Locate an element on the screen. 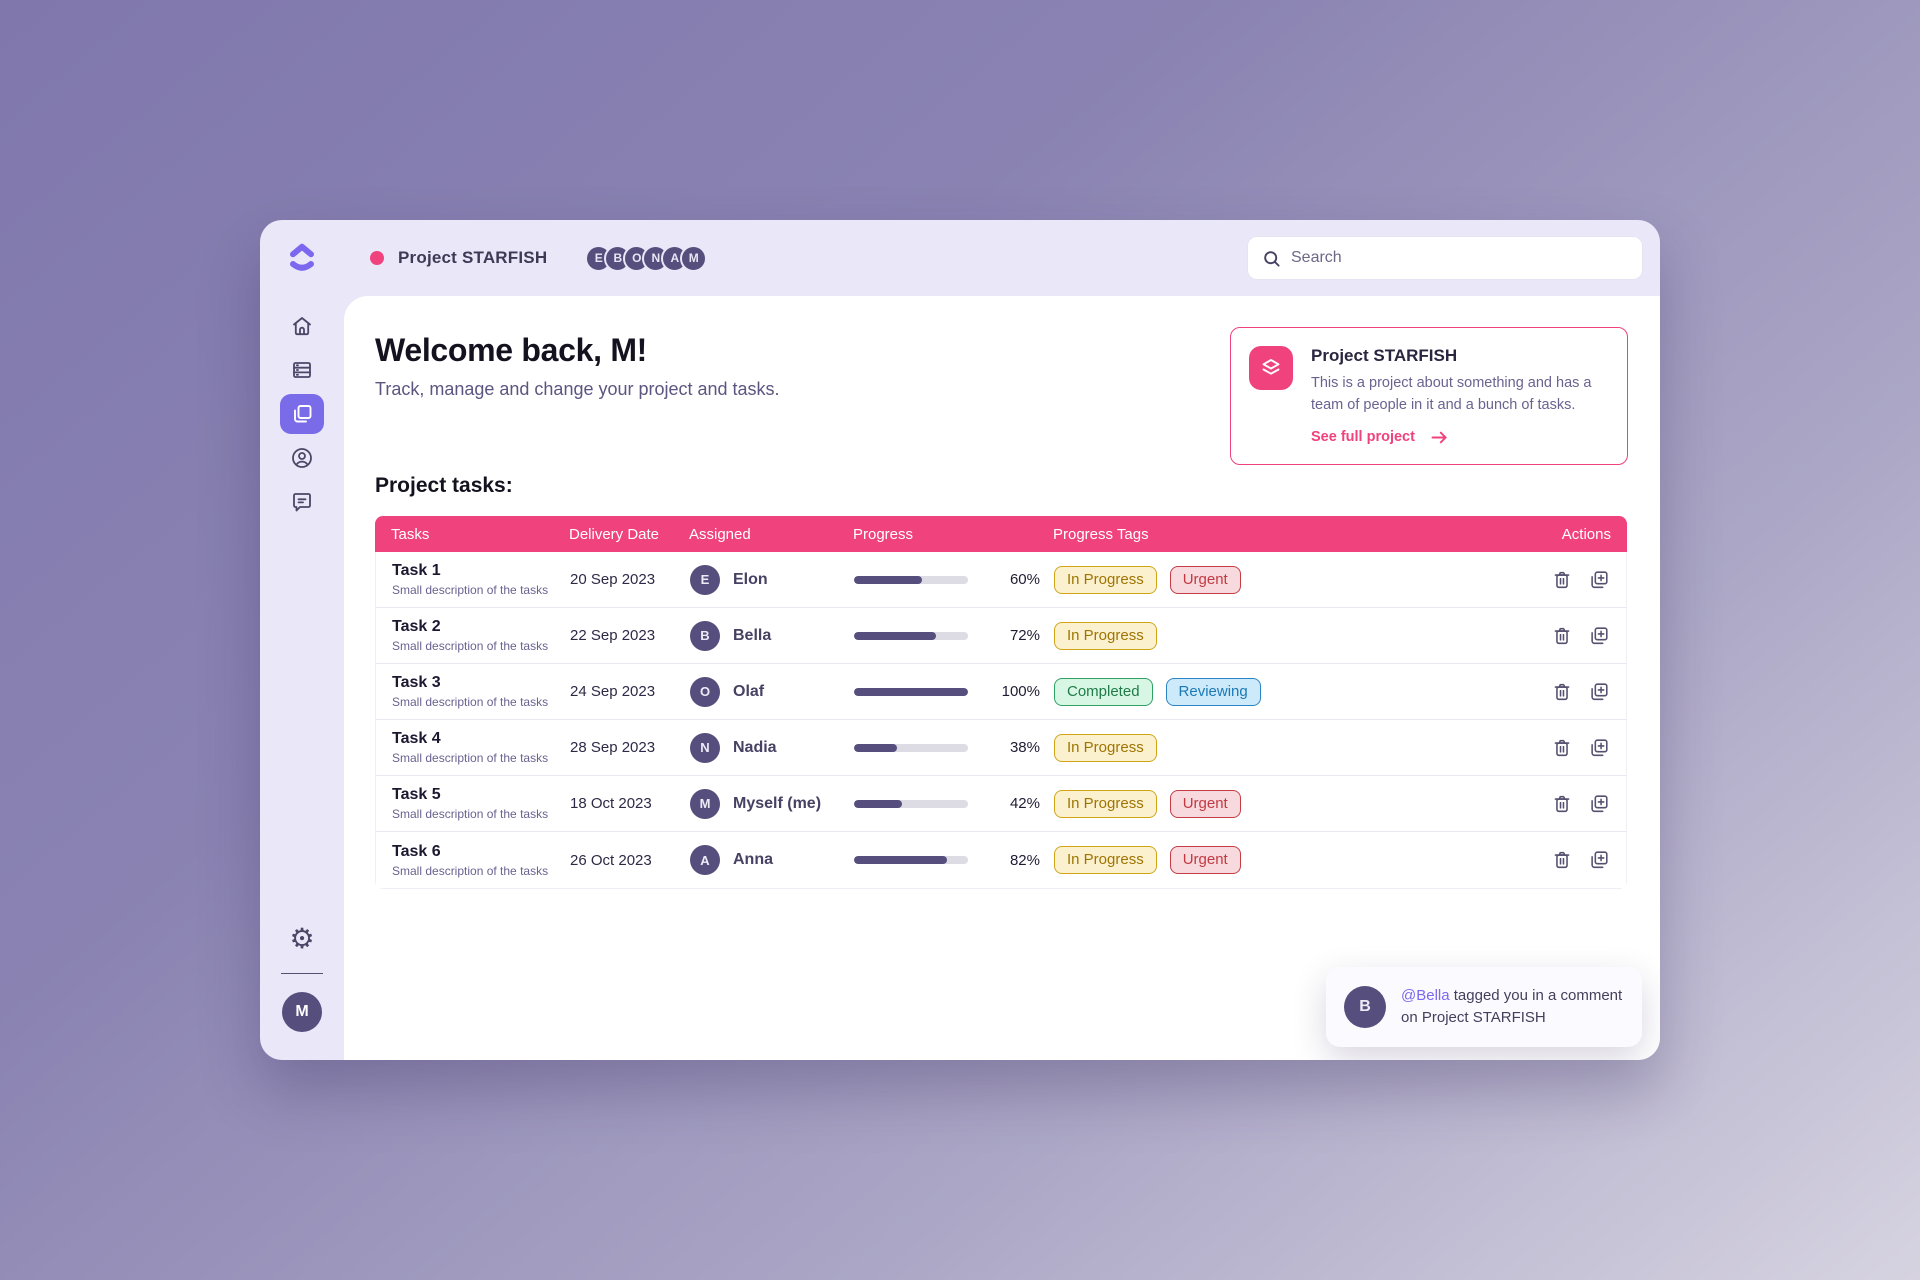 Image resolution: width=1920 pixels, height=1280 pixels. team-avatar: B is located at coordinates (618, 258).